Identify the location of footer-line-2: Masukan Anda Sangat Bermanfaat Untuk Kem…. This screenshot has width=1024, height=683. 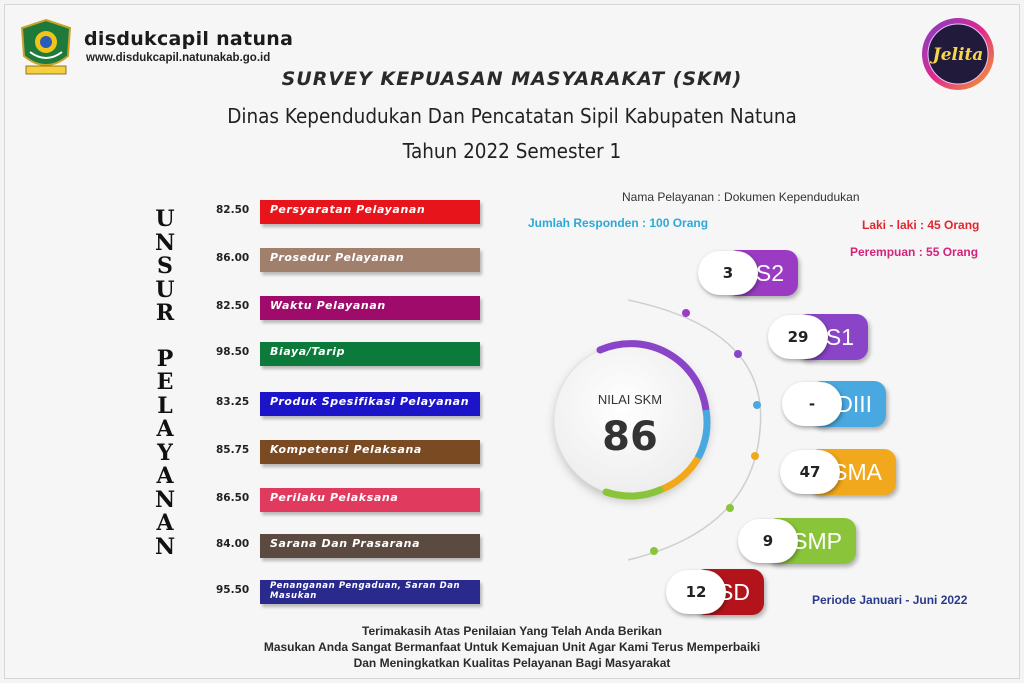
(512, 647).